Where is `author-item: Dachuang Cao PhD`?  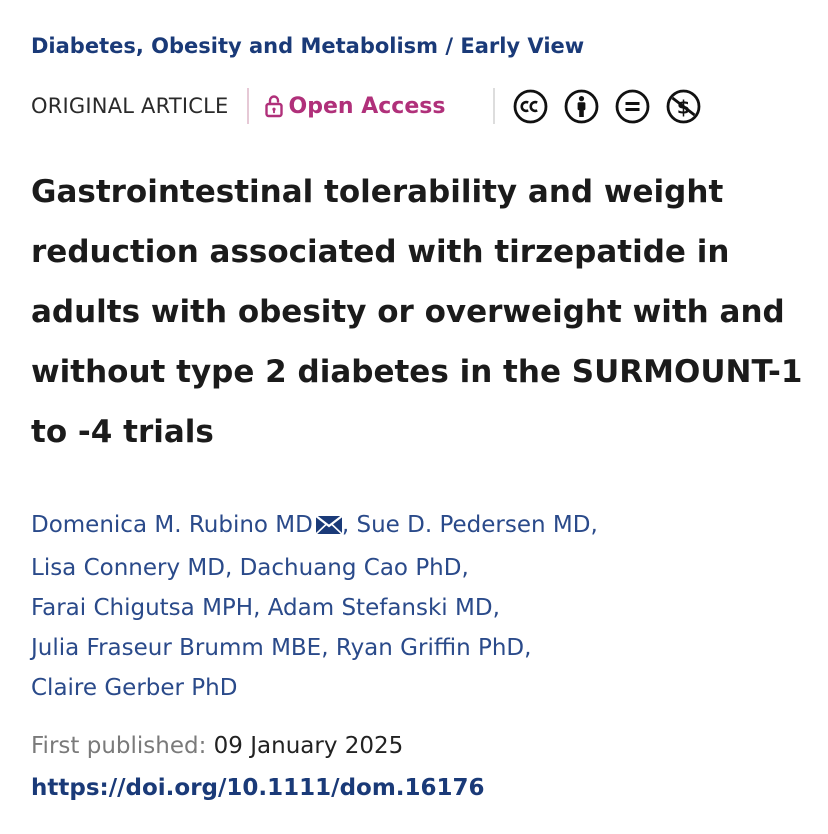 author-item: Dachuang Cao PhD is located at coordinates (351, 568).